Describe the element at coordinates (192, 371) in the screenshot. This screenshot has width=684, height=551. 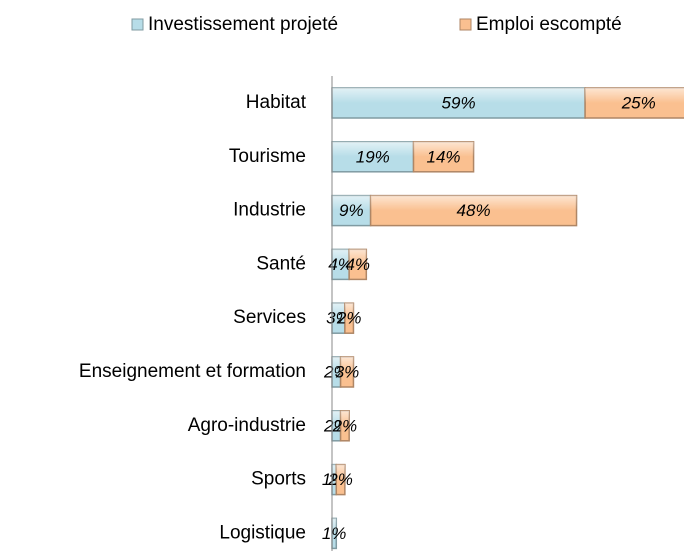
I see `y-tick-label: Enseignement et formation` at that location.